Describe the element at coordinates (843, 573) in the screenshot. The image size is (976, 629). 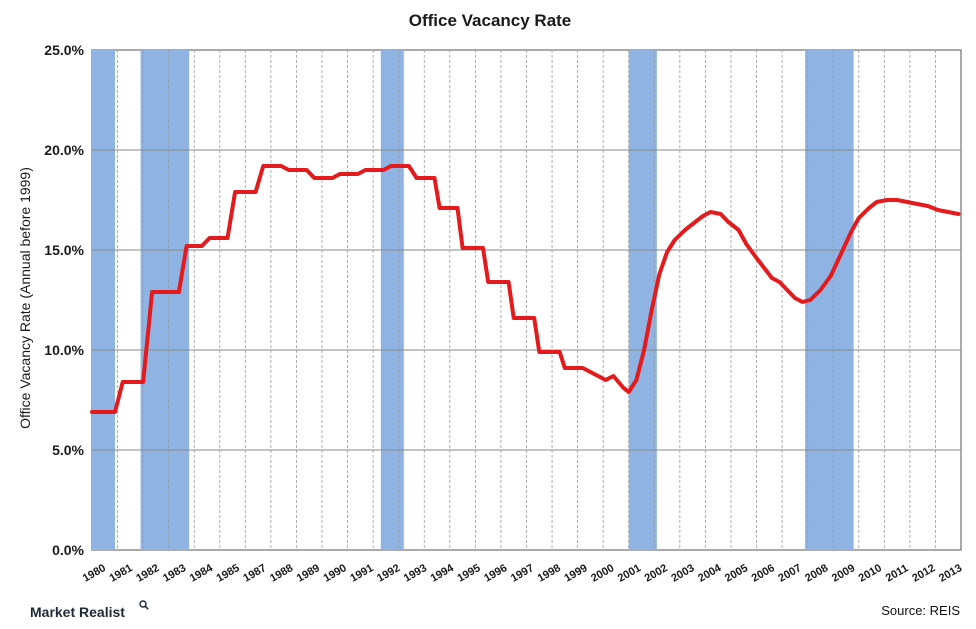
I see `x-tick-label: 2009` at that location.